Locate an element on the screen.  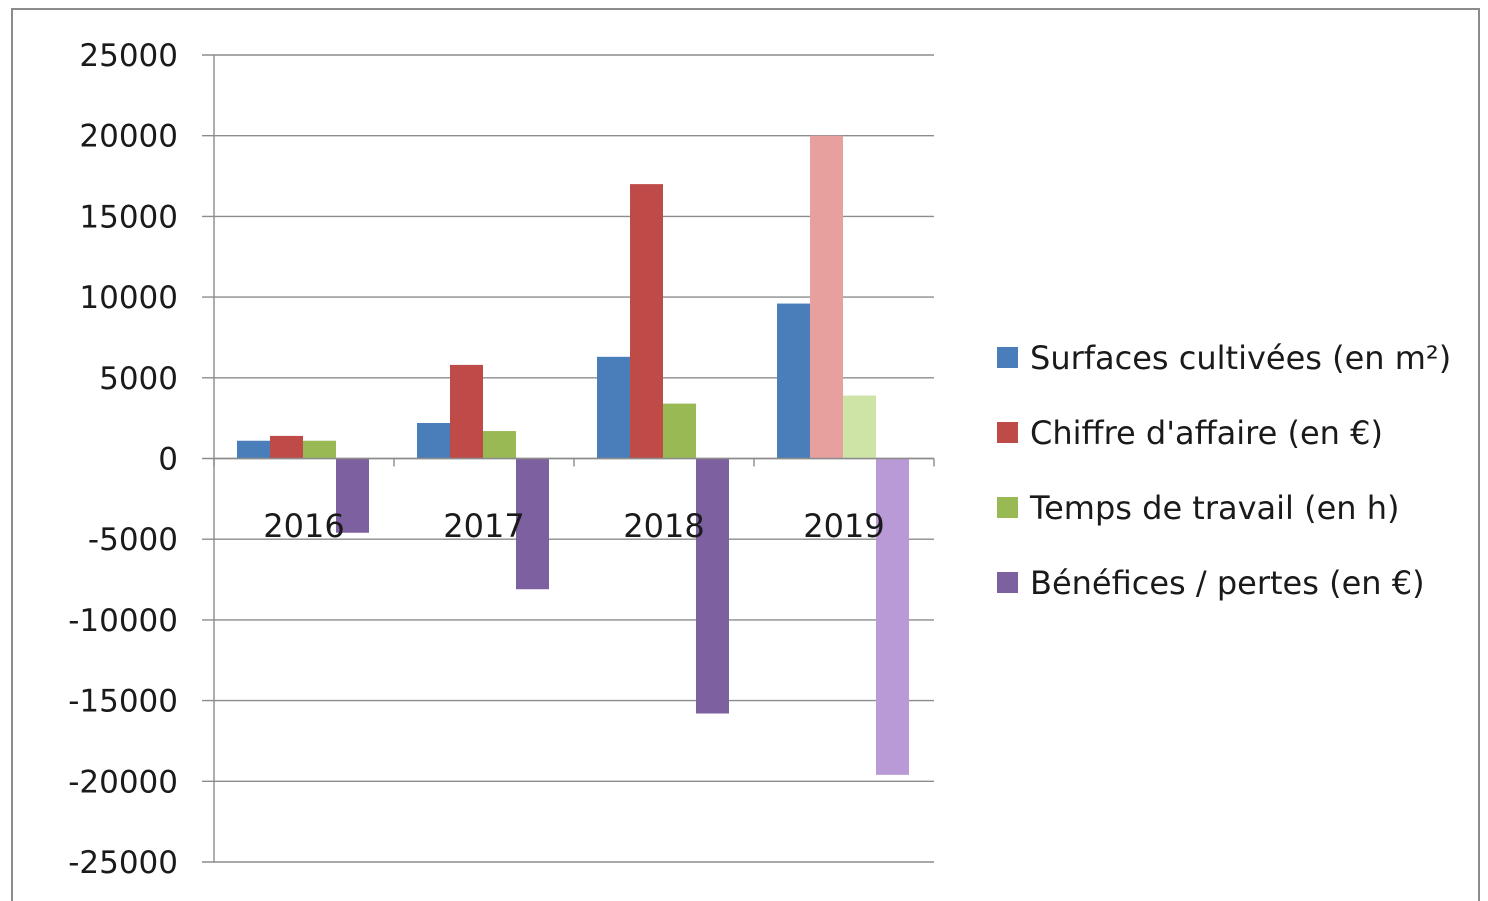
y-tick-label: 5000 is located at coordinates (138, 379).